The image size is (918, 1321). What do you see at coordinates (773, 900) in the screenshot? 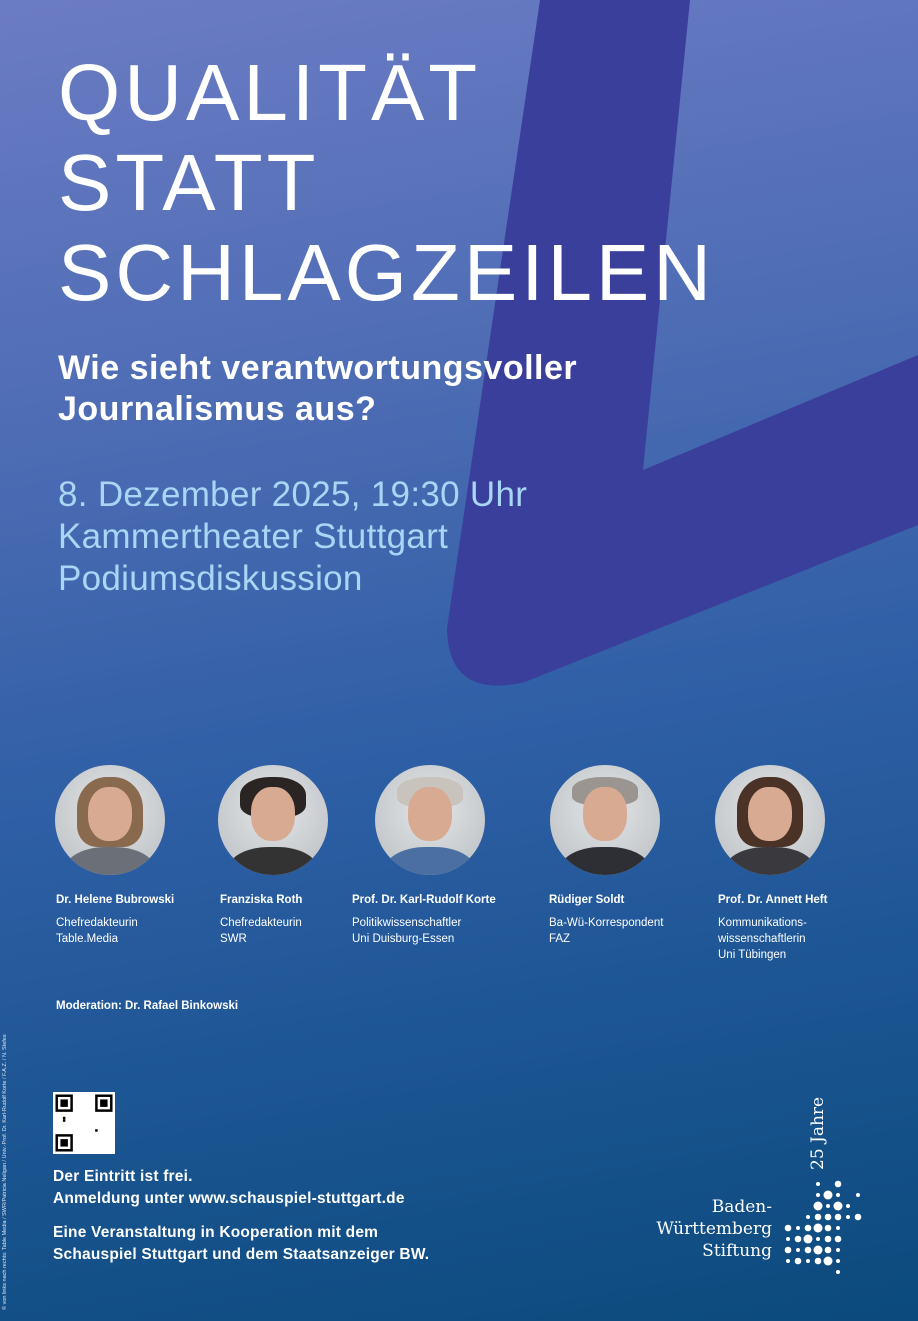
I see `speaker-name: Prof. Dr. Annett Heft` at bounding box center [773, 900].